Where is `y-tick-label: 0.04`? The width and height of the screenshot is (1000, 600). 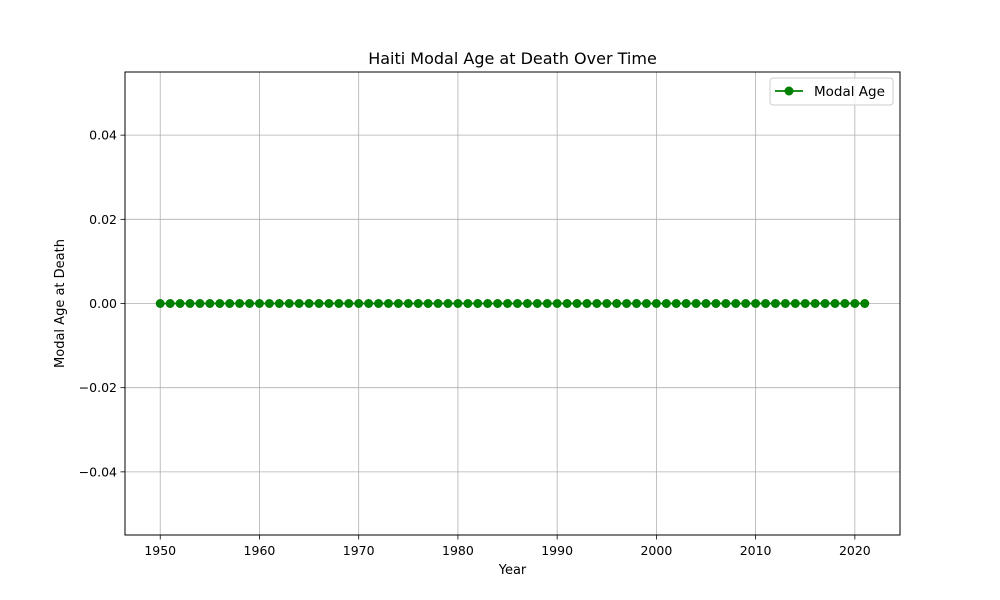
y-tick-label: 0.04 is located at coordinates (103, 135).